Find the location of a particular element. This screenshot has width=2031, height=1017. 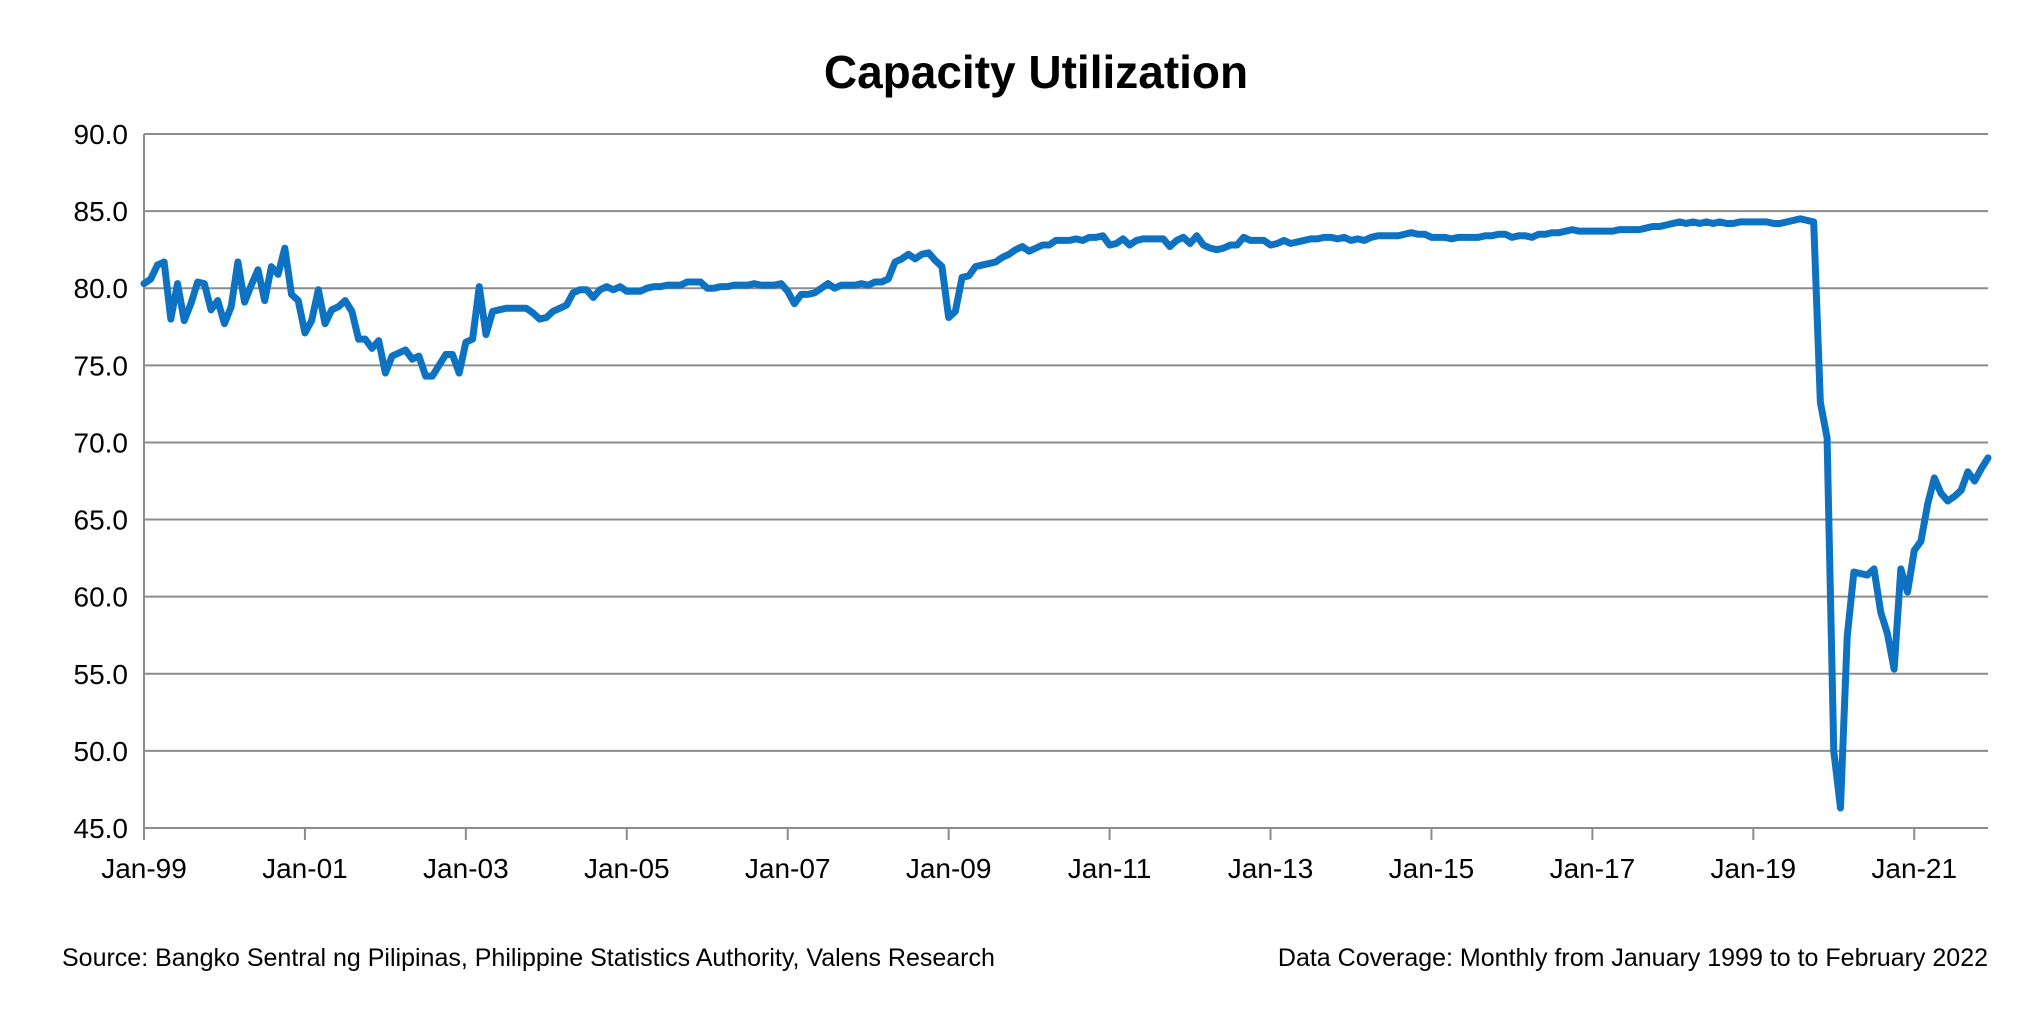

chart-title: Capacity Utilization is located at coordinates (1036, 72).